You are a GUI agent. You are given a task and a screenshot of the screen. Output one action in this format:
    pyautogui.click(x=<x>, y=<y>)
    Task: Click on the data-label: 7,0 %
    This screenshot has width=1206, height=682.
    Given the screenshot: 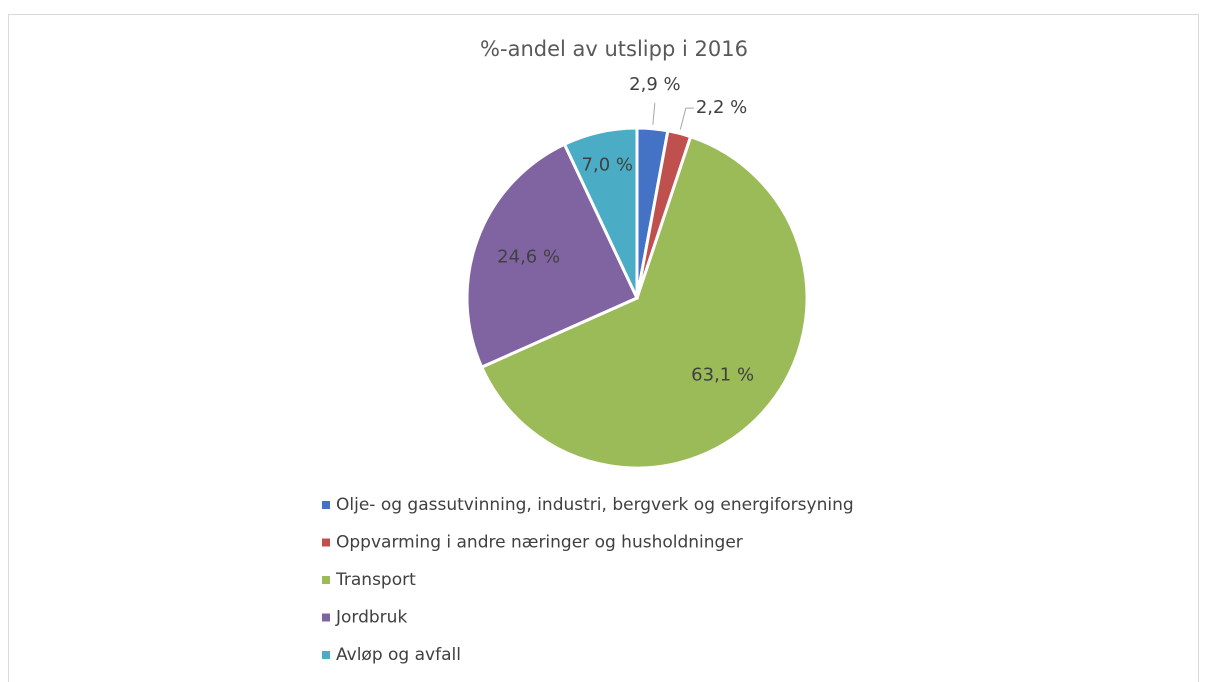 What is the action you would take?
    pyautogui.click(x=607, y=164)
    